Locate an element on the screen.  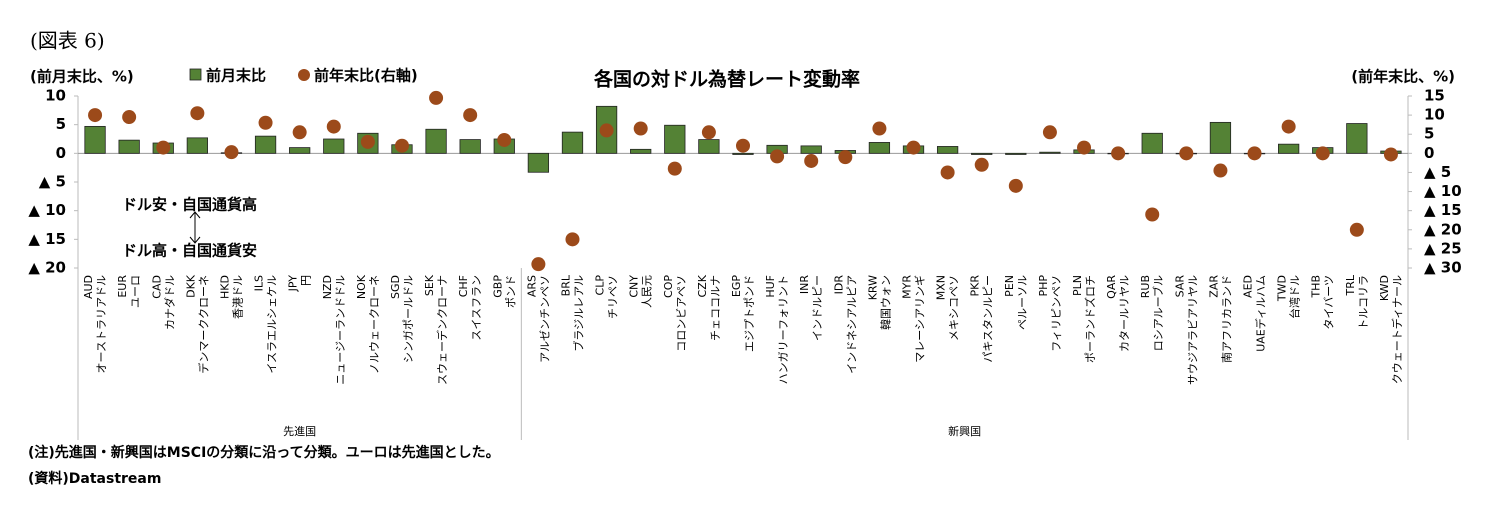
x-tick-label: AED is located at coordinates (1248, 286).